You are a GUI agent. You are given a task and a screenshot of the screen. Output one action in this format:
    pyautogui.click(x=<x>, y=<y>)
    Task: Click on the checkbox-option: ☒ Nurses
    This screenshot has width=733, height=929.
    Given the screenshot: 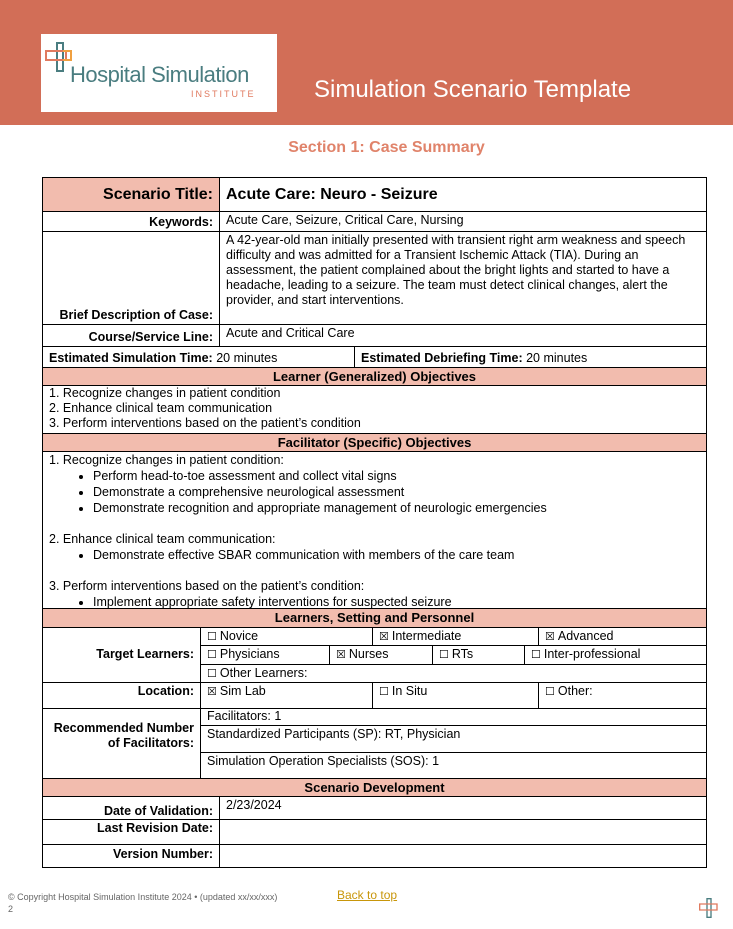 What is the action you would take?
    pyautogui.click(x=381, y=655)
    